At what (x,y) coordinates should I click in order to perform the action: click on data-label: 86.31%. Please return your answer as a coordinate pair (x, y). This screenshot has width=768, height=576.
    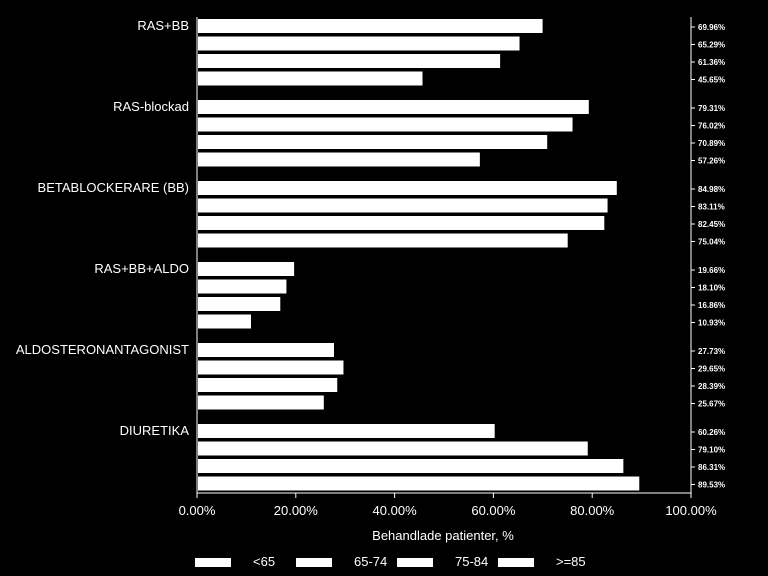
    Looking at the image, I should click on (711, 467).